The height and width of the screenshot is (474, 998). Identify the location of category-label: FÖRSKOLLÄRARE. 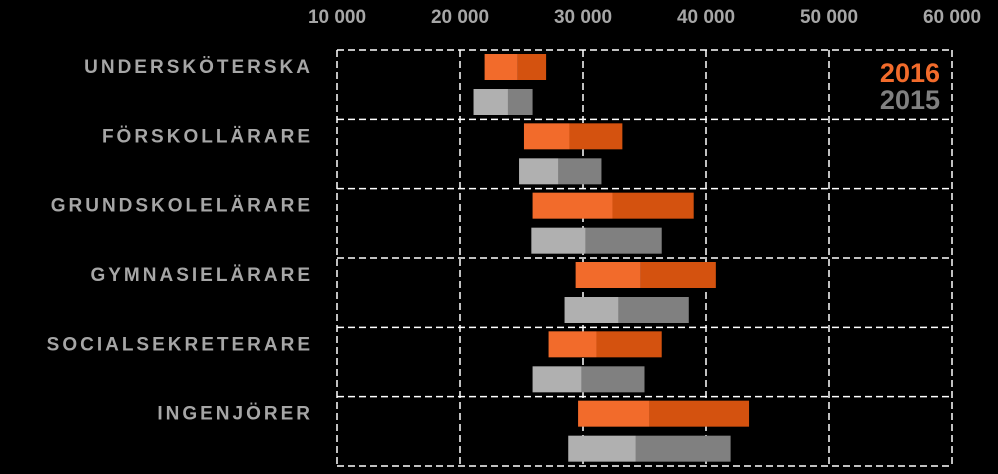
(207, 136).